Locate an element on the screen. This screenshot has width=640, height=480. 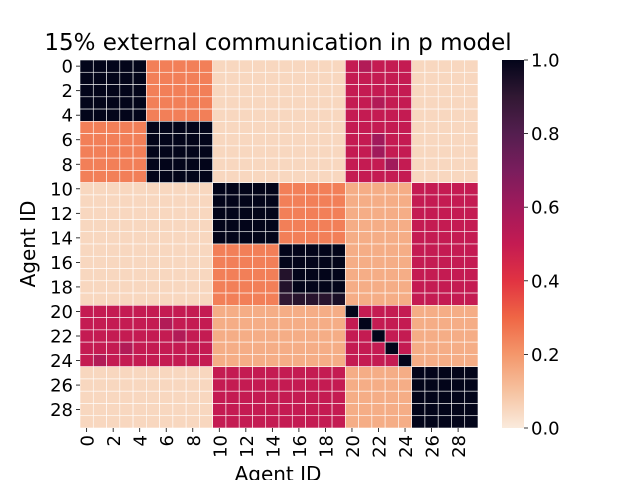
colorbar-tick-label: 0.8 is located at coordinates (545, 134).